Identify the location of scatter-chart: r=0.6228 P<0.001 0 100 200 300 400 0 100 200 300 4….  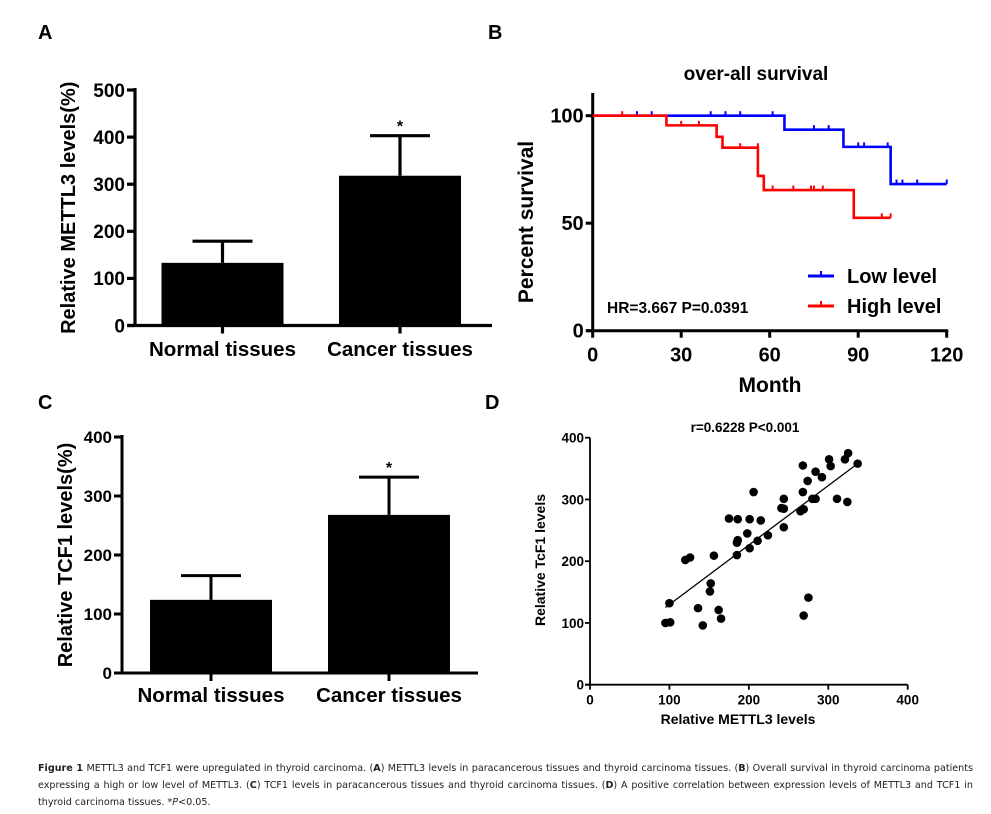
(725, 573).